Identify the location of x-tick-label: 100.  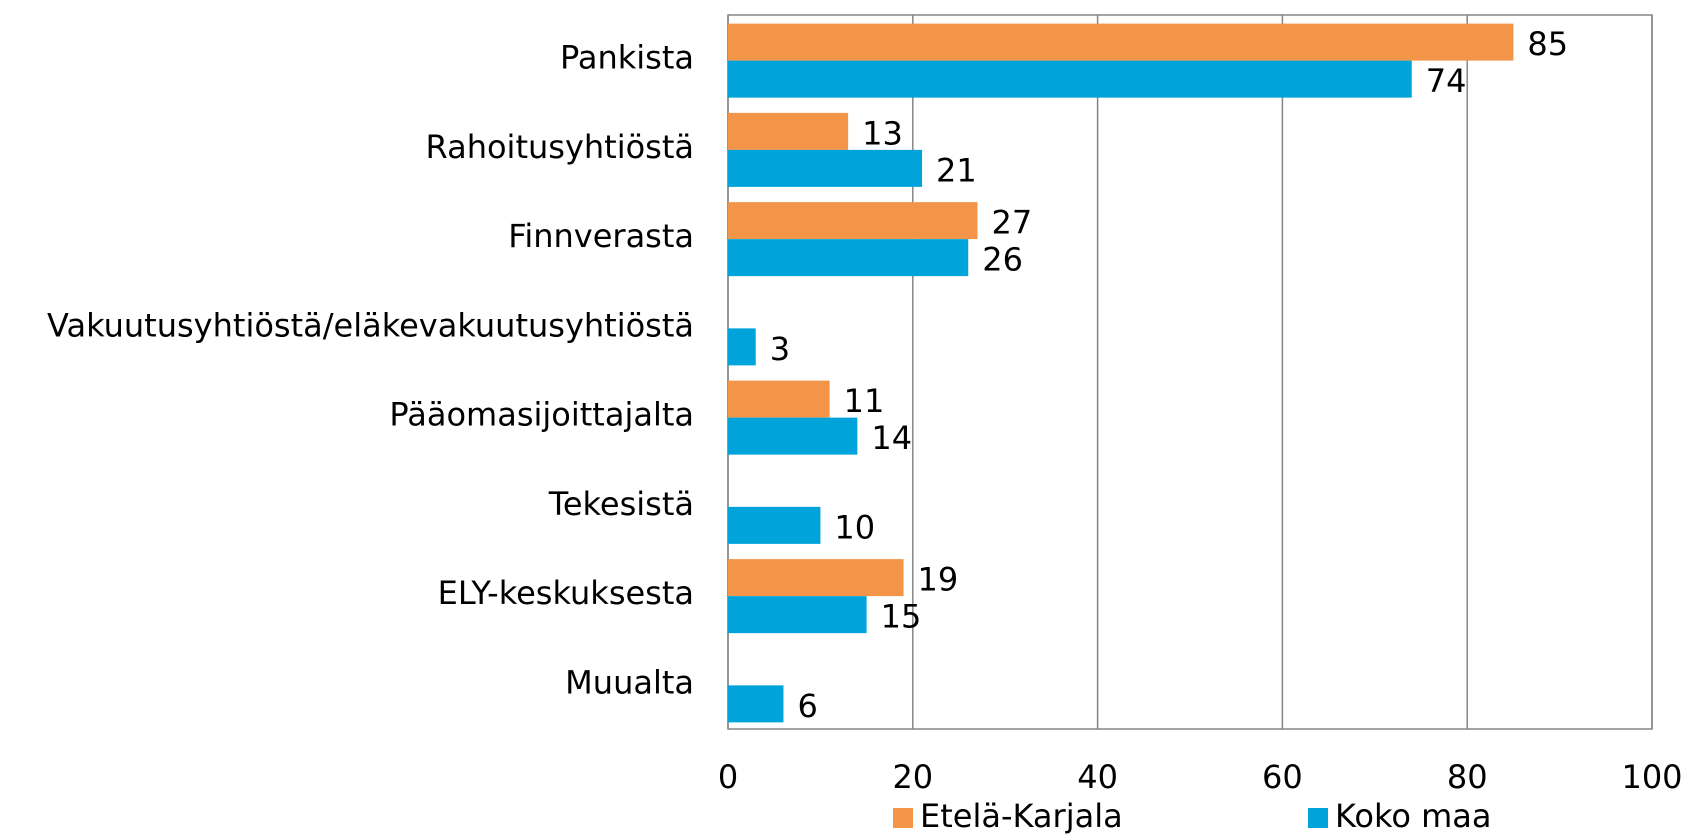
(1651, 777).